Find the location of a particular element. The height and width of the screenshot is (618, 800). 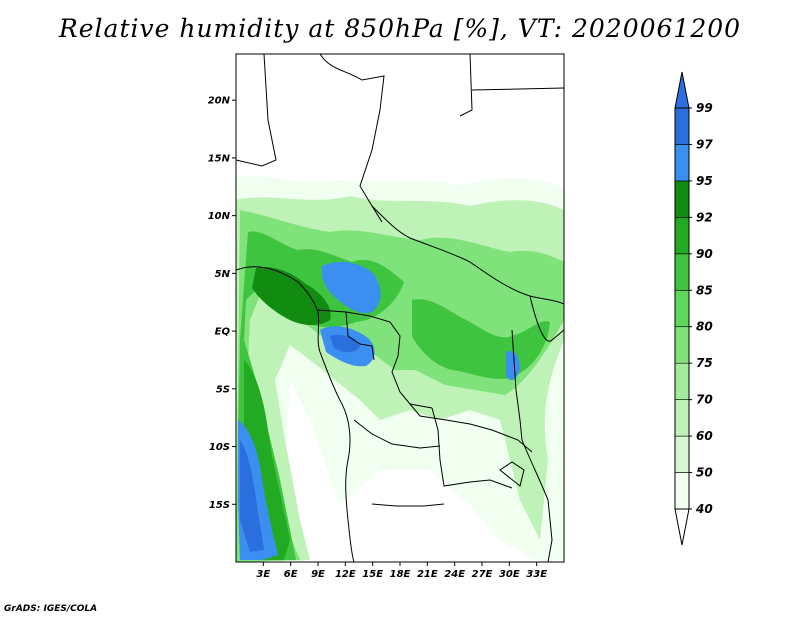

colorbar-tick: 85 is located at coordinates (701, 290).